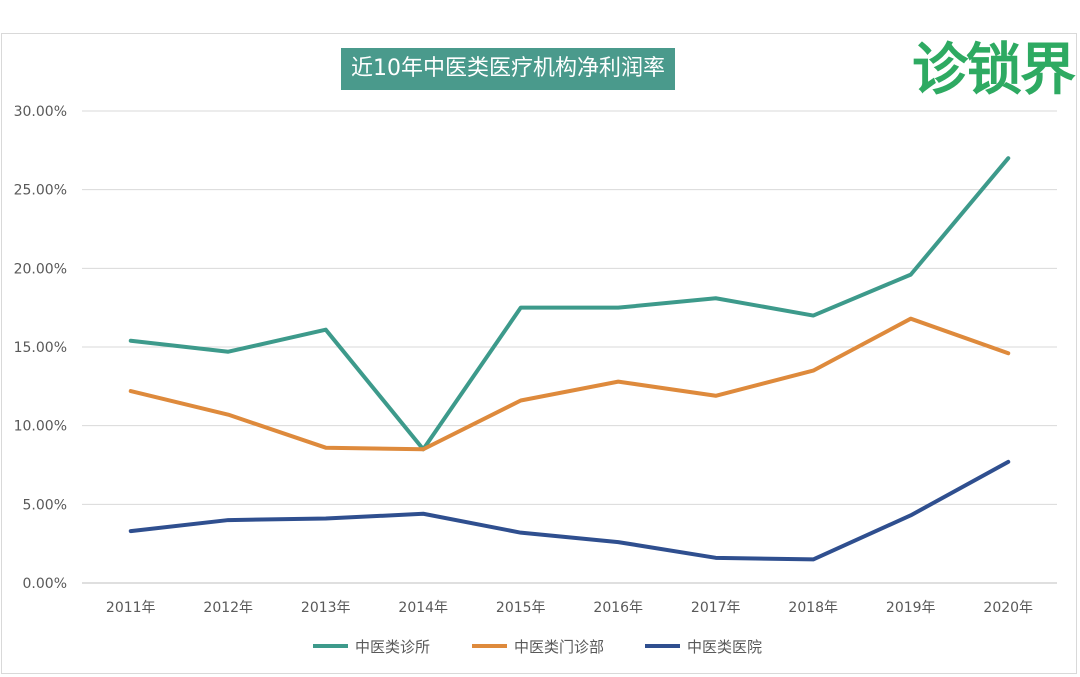 The width and height of the screenshot is (1080, 677). What do you see at coordinates (618, 608) in the screenshot?
I see `x-tick-label: 2016年` at bounding box center [618, 608].